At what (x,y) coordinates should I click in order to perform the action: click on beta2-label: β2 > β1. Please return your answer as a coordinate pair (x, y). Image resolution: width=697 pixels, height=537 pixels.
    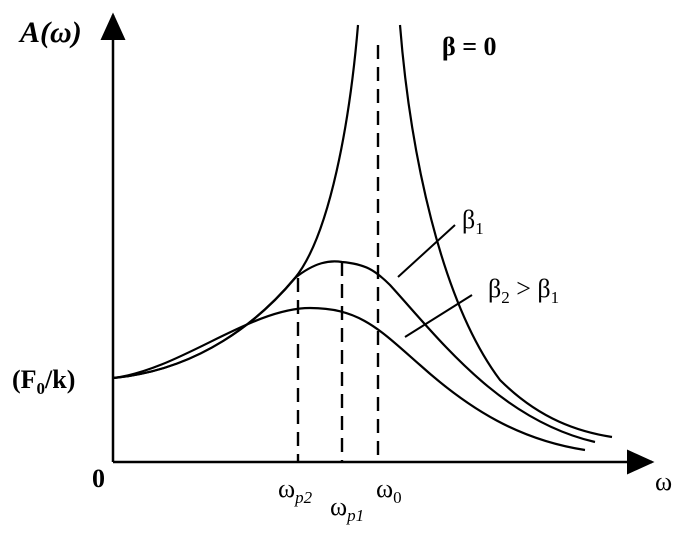
    Looking at the image, I should click on (523, 290).